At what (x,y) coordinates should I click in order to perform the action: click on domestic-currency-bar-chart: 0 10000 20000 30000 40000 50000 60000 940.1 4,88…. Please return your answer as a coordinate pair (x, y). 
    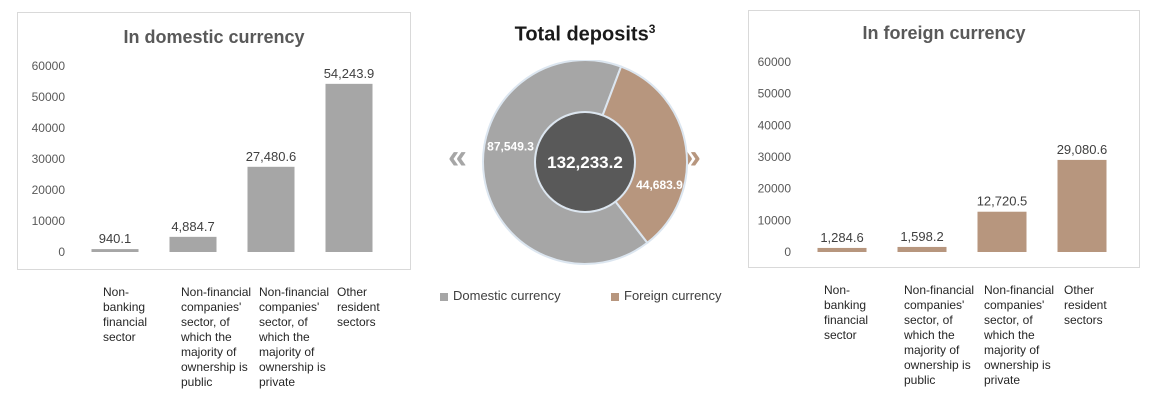
    Looking at the image, I should click on (203, 159).